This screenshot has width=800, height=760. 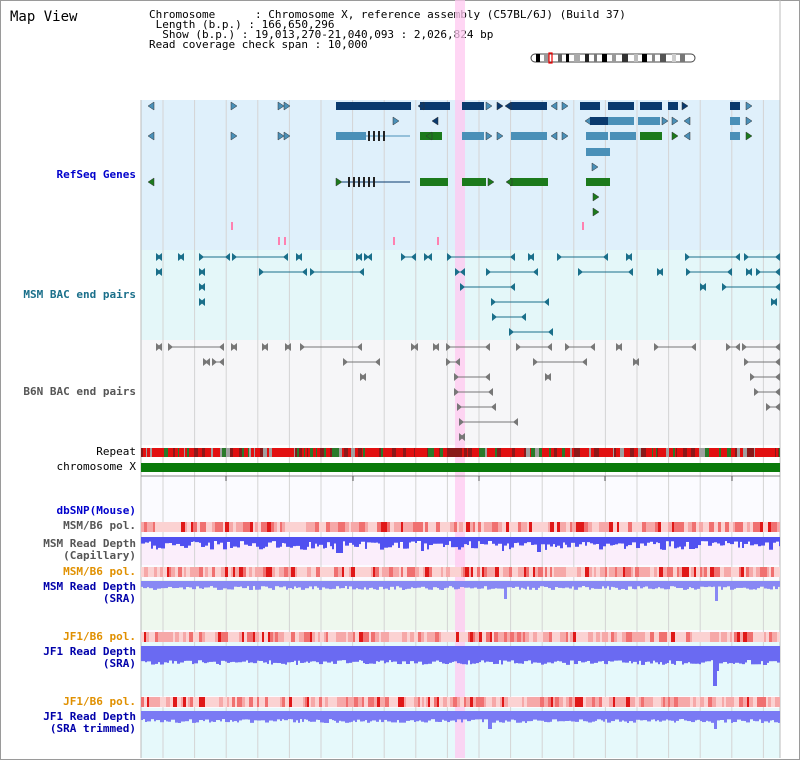 I want to click on track-label-msm-depth-sra: MSM Read Depth (SRA), so click(x=89, y=592).